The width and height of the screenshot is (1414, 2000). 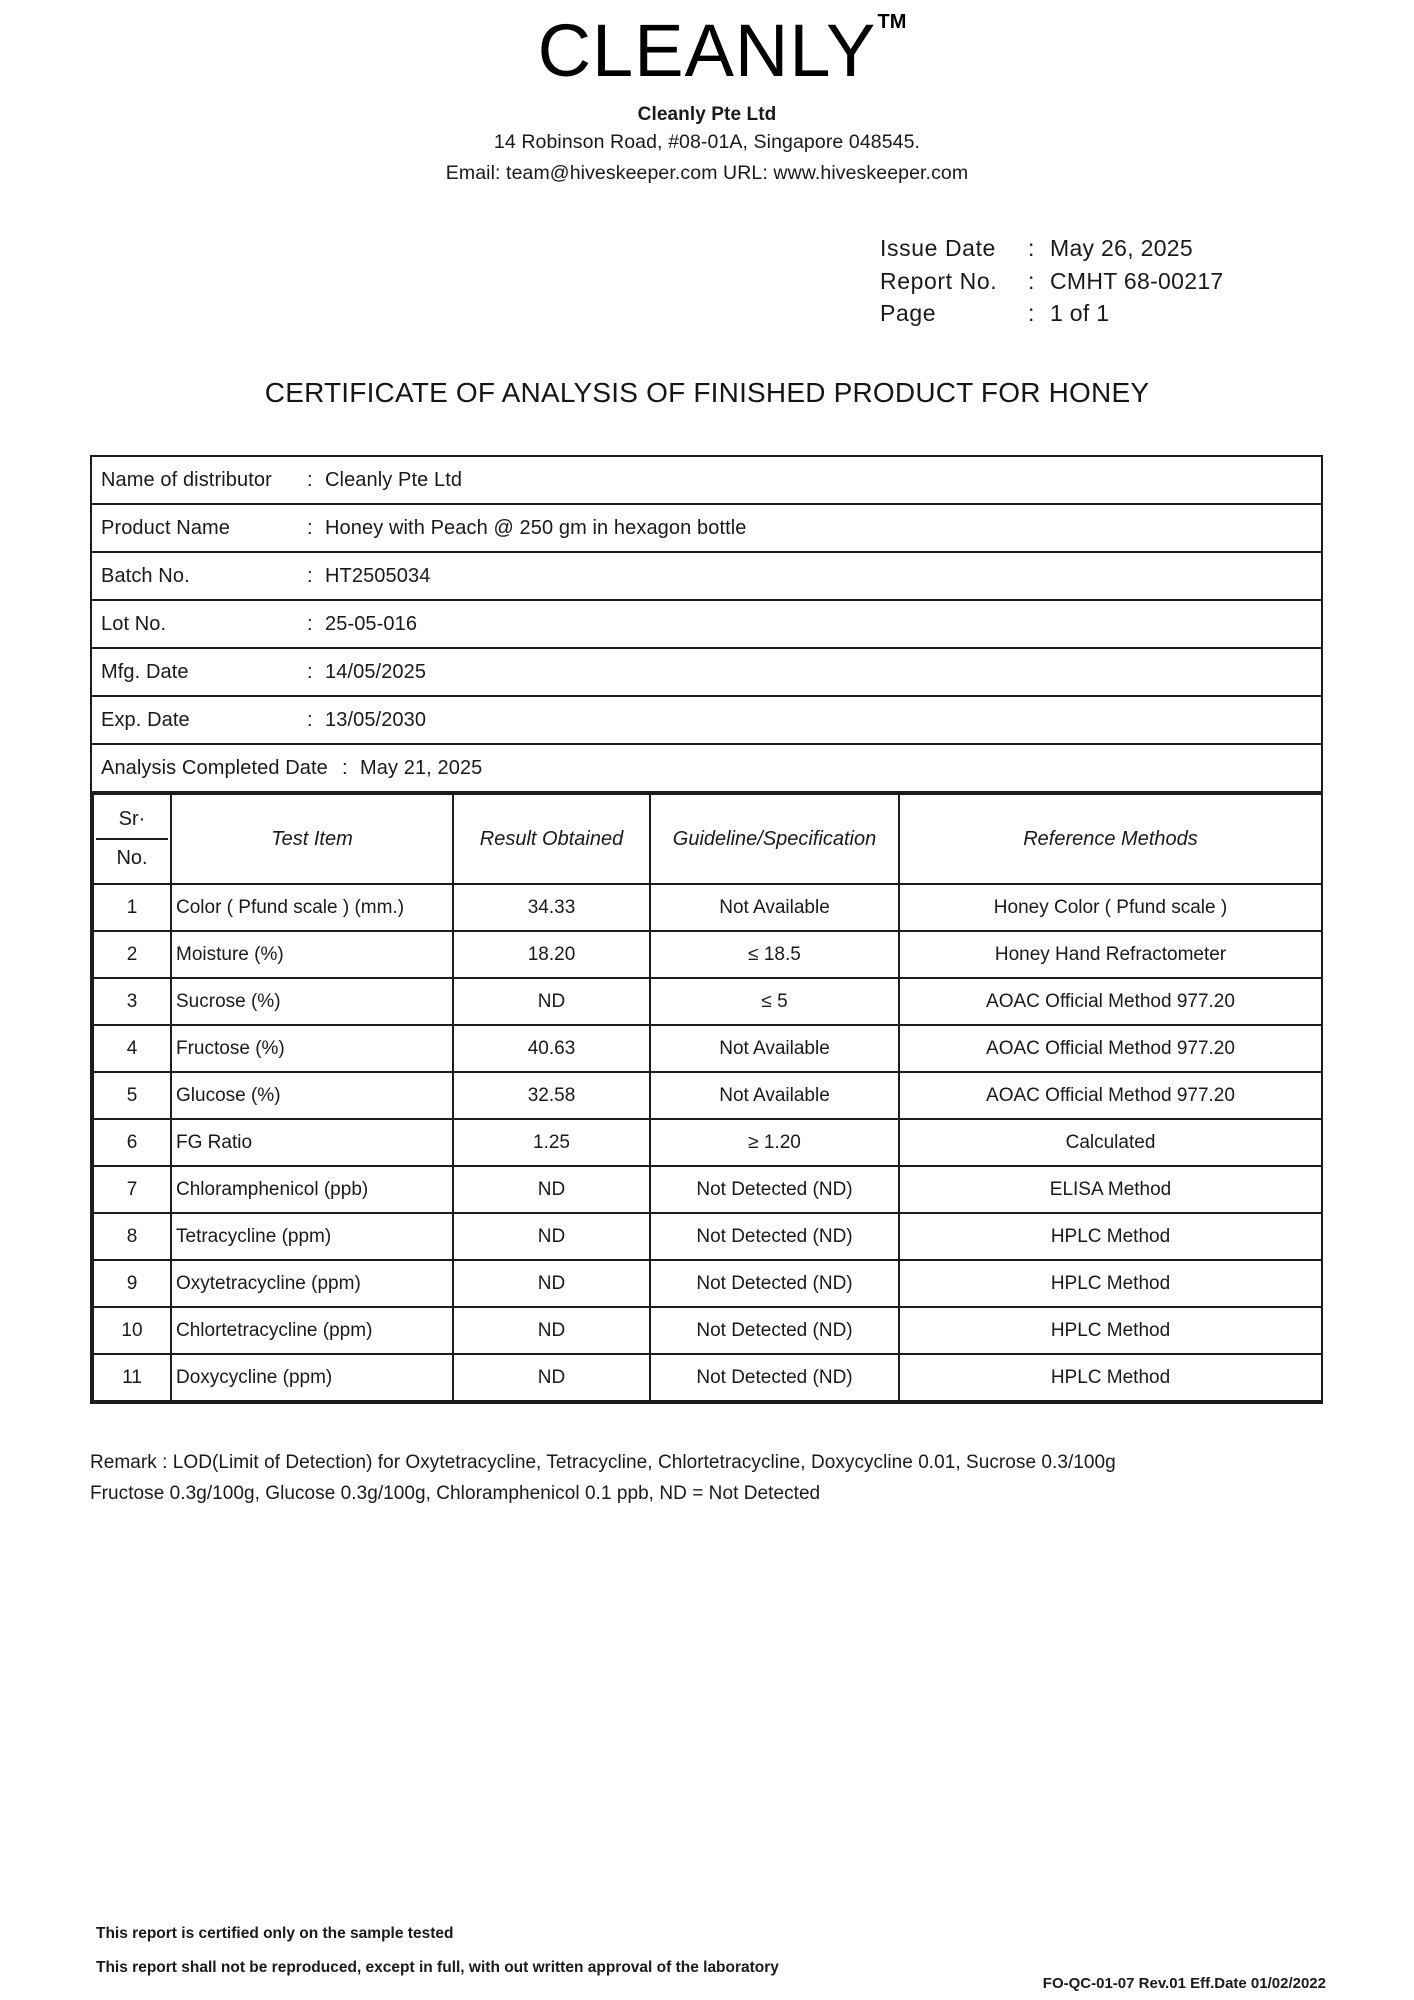 I want to click on info-label: Batch No., so click(x=145, y=575).